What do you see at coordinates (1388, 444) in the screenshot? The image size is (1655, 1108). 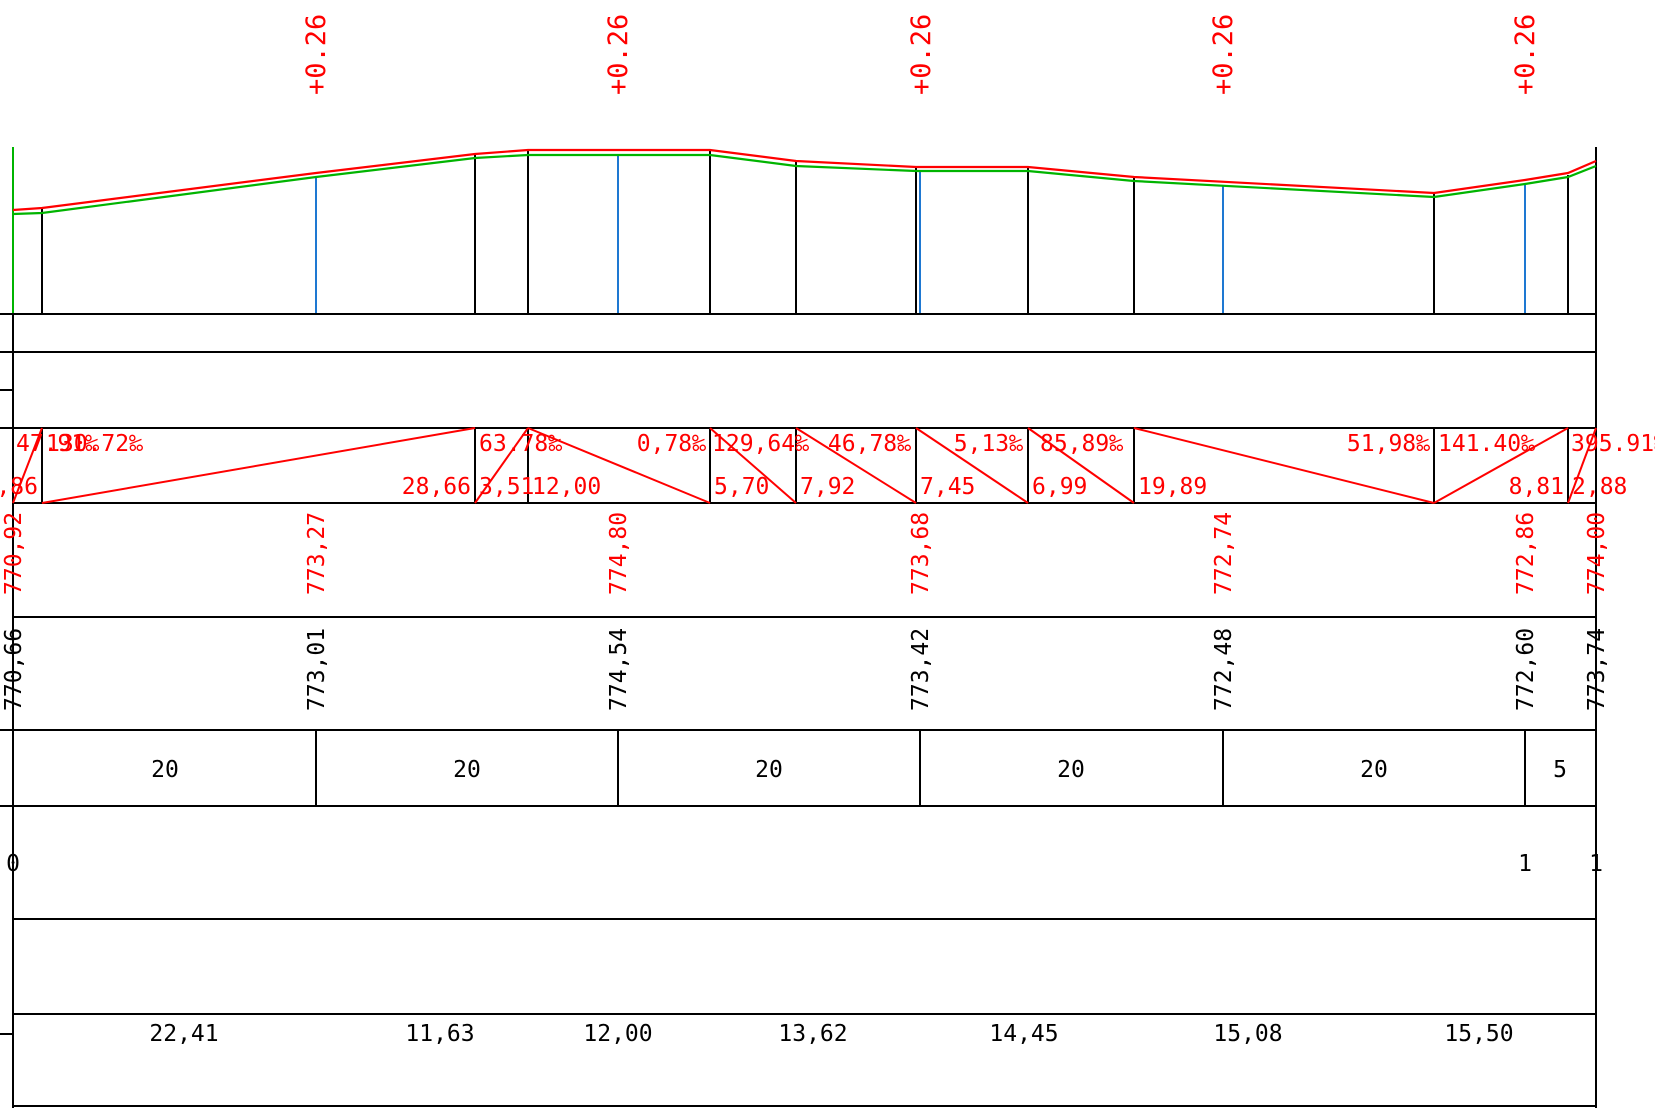 I see `slope-percent: 51,98‰` at bounding box center [1388, 444].